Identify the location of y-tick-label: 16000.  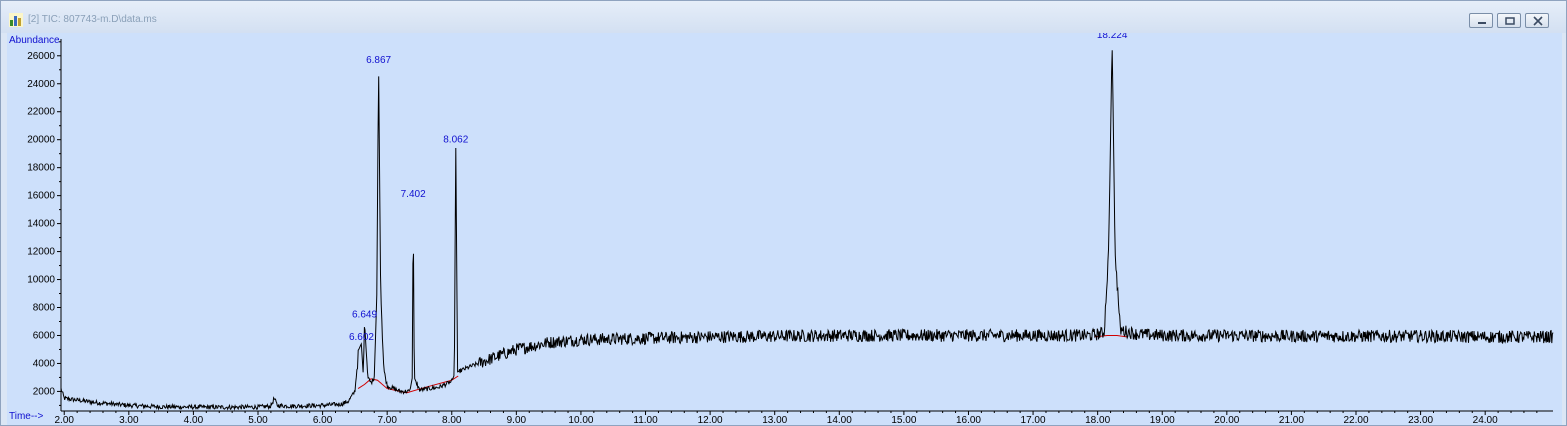
(41, 196).